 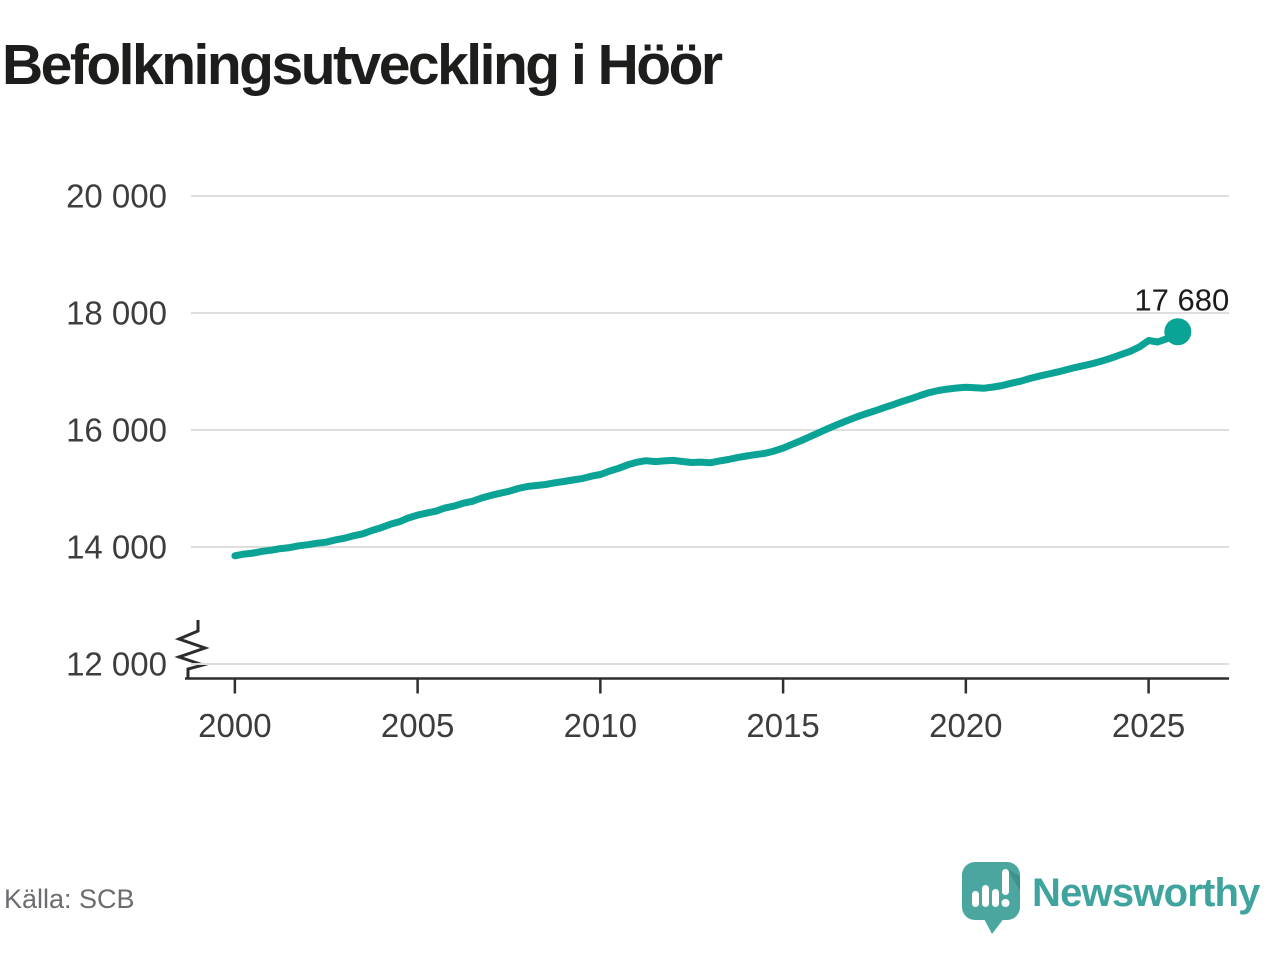 I want to click on source-caption: Källa: SCB, so click(x=69, y=899).